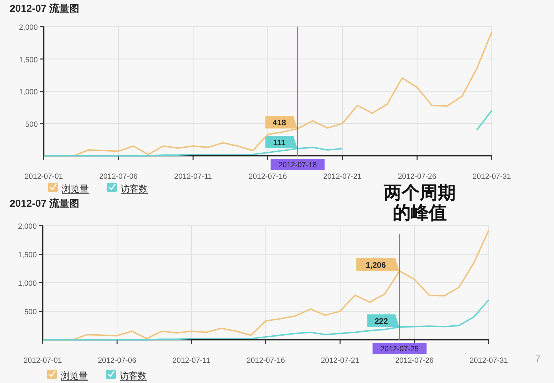 Image resolution: width=554 pixels, height=383 pixels. What do you see at coordinates (279, 143) in the screenshot?
I see `annotation: 111` at bounding box center [279, 143].